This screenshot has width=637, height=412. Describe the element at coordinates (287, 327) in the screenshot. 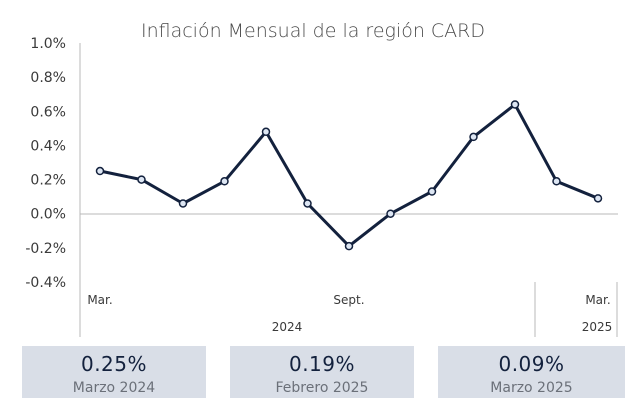

I see `year-label-2024: 2024` at that location.